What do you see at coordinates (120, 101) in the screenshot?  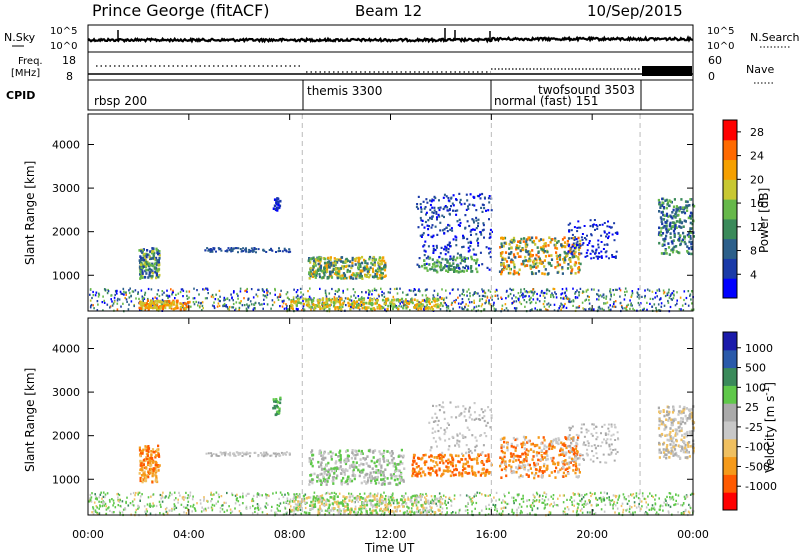 I see `cpid-rbsp: rbsp 200` at bounding box center [120, 101].